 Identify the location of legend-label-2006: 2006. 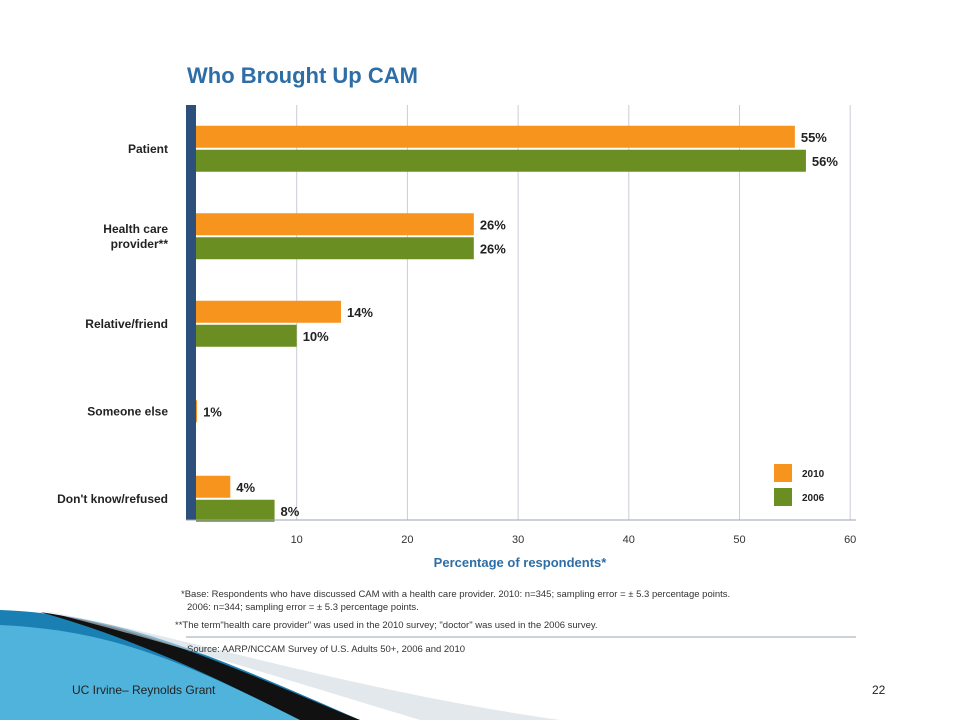
(813, 498).